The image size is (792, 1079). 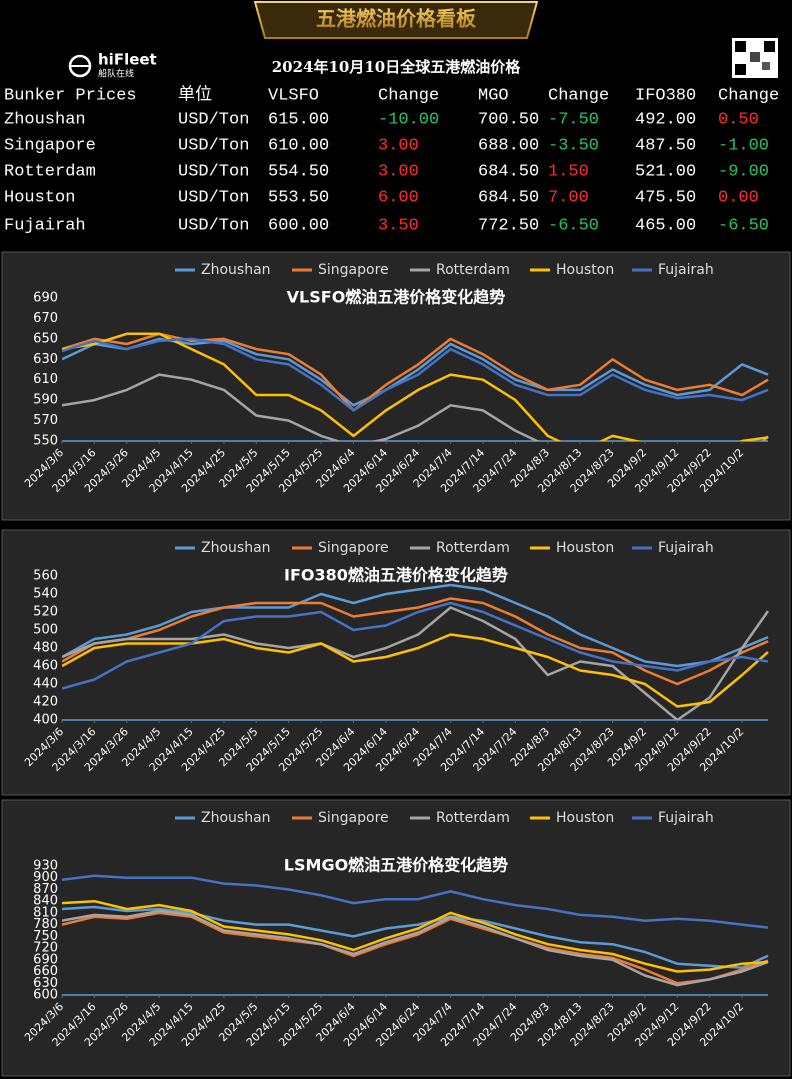 What do you see at coordinates (298, 119) in the screenshot?
I see `table-cell: 615.00` at bounding box center [298, 119].